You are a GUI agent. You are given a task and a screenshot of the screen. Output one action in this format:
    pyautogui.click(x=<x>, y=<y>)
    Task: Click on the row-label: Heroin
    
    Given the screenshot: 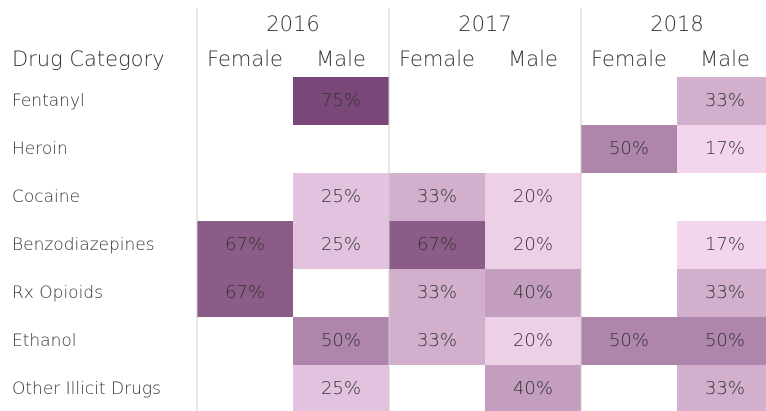 What is the action you would take?
    pyautogui.click(x=40, y=149)
    